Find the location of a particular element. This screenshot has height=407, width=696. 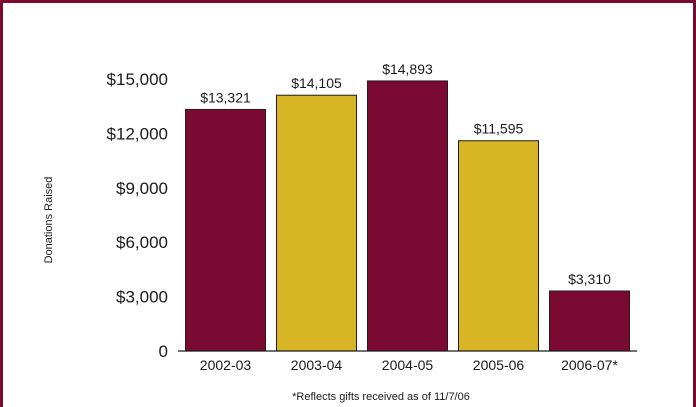

y-tick-label: 0 is located at coordinates (163, 351).